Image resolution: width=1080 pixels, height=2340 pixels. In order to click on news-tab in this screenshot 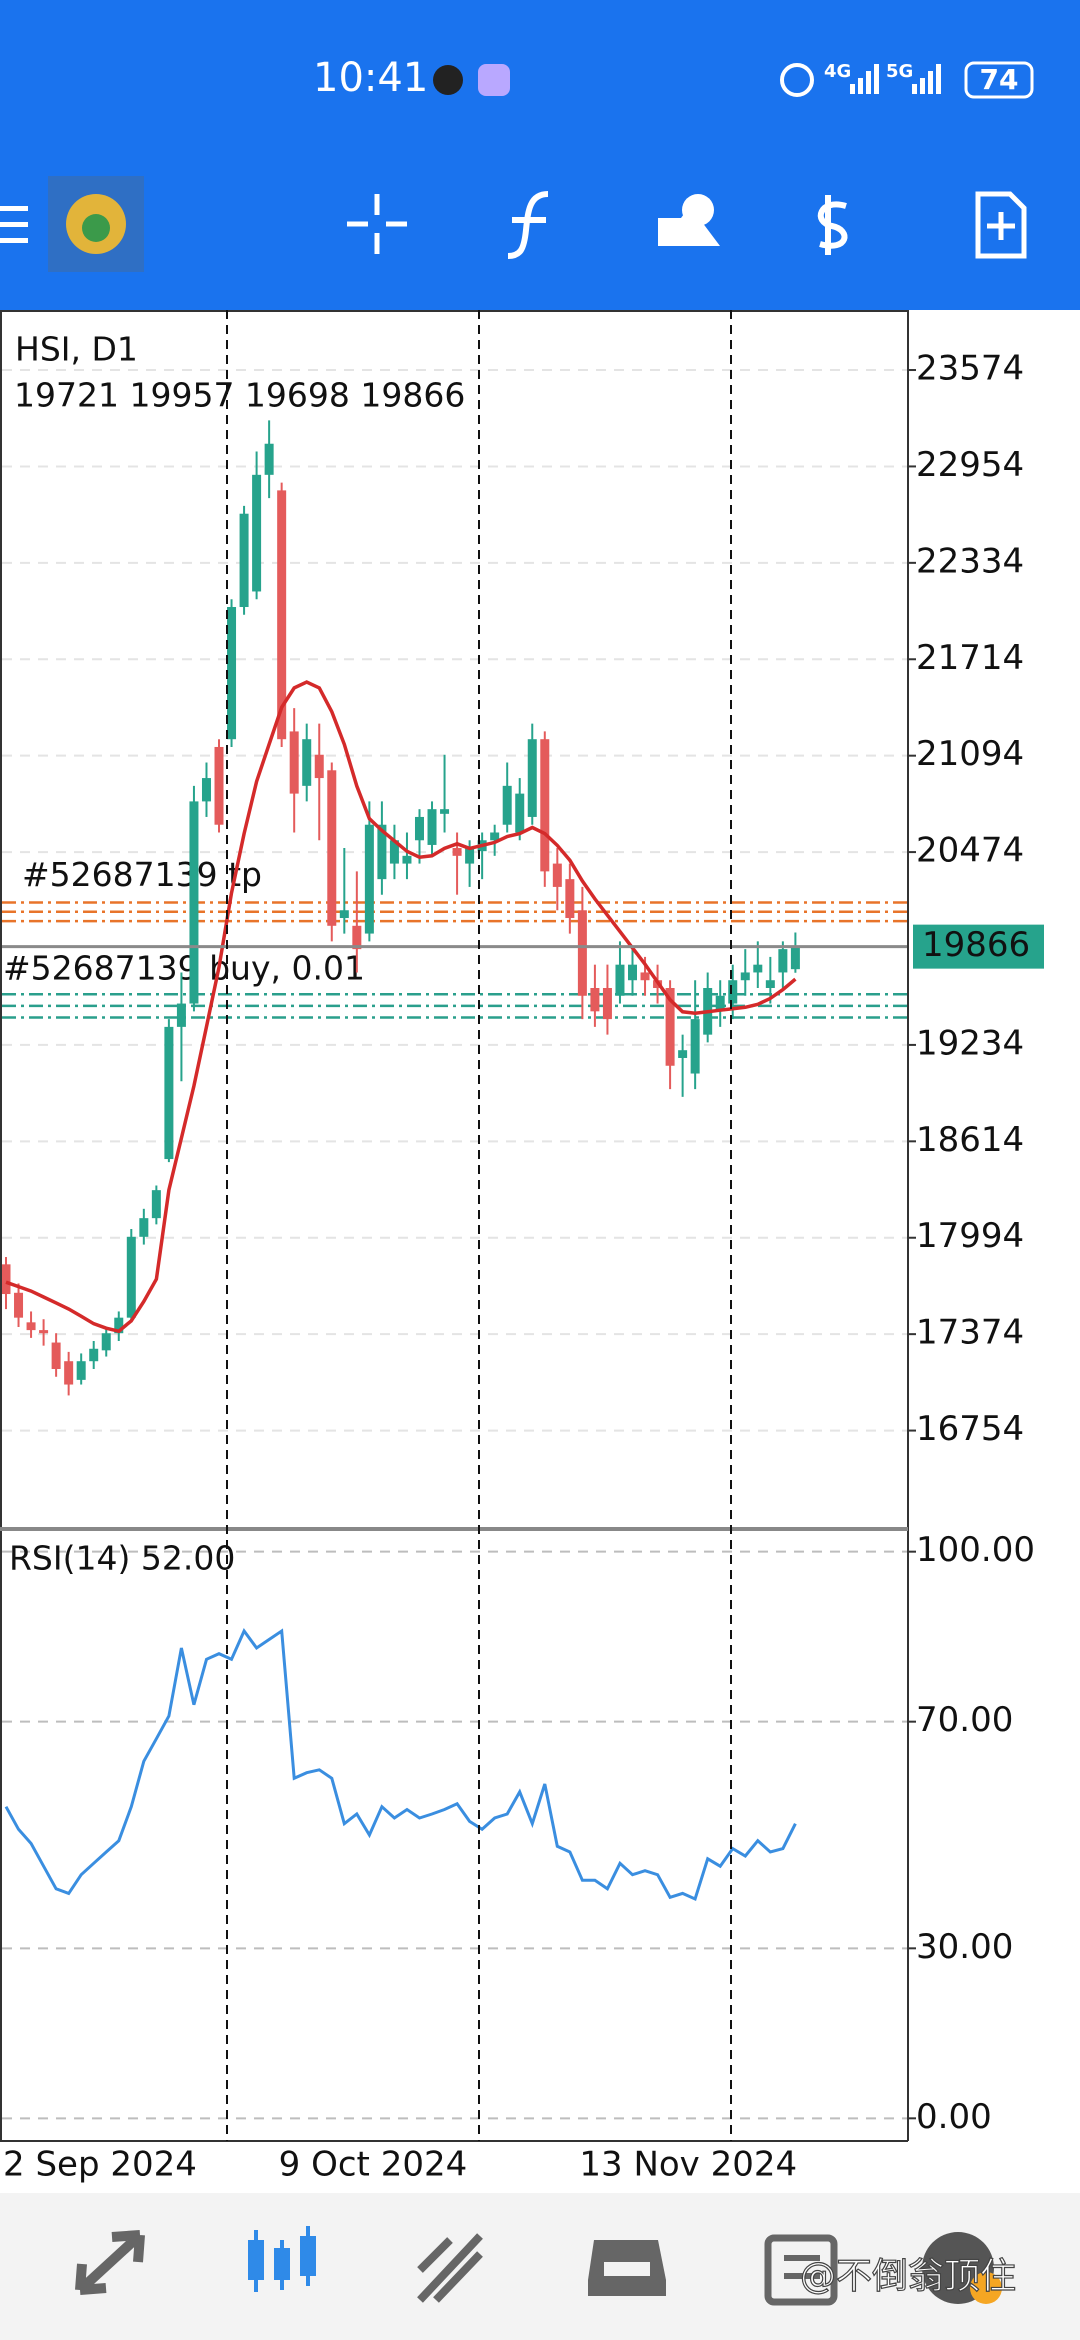, I will do `click(801, 2270)`.